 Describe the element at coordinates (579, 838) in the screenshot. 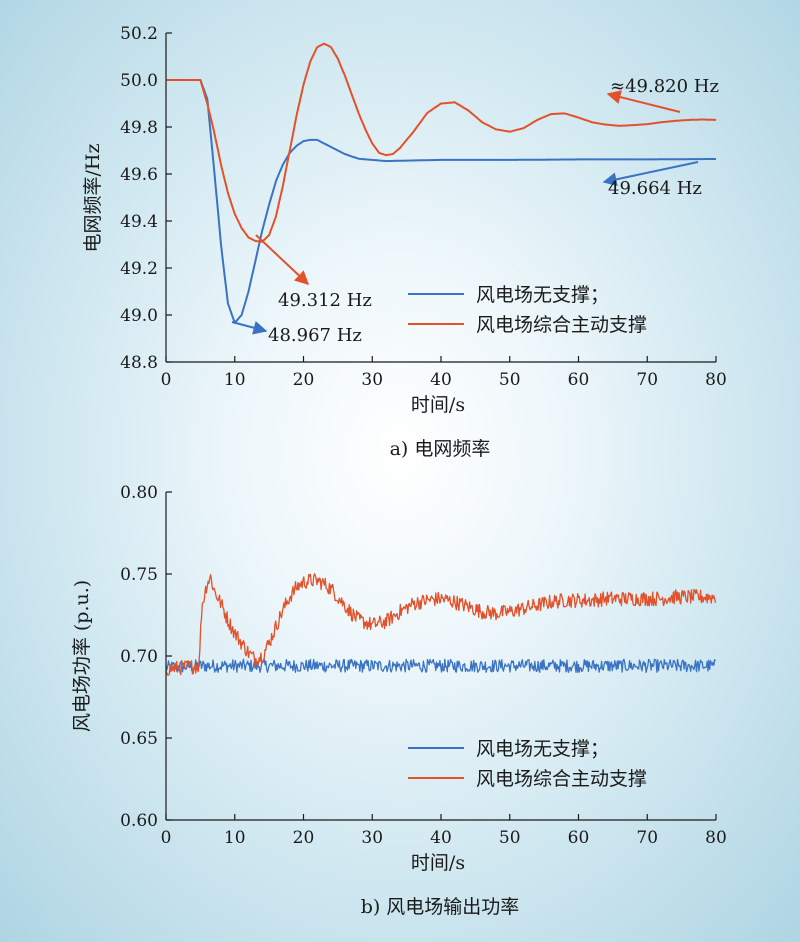

I see `panel-b-x-tick-label: 60` at that location.